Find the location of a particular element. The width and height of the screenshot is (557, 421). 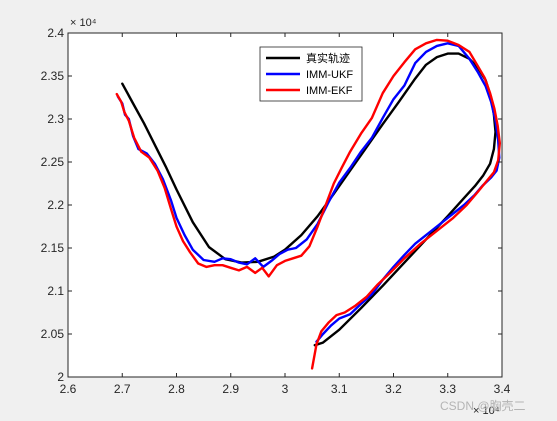

x-tick-label: 2.9 is located at coordinates (230, 389).